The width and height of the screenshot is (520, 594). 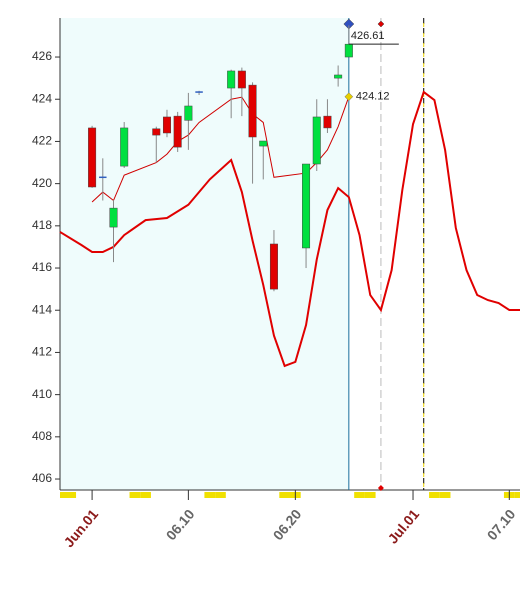 I want to click on y-tick-label: 424, so click(x=42, y=98).